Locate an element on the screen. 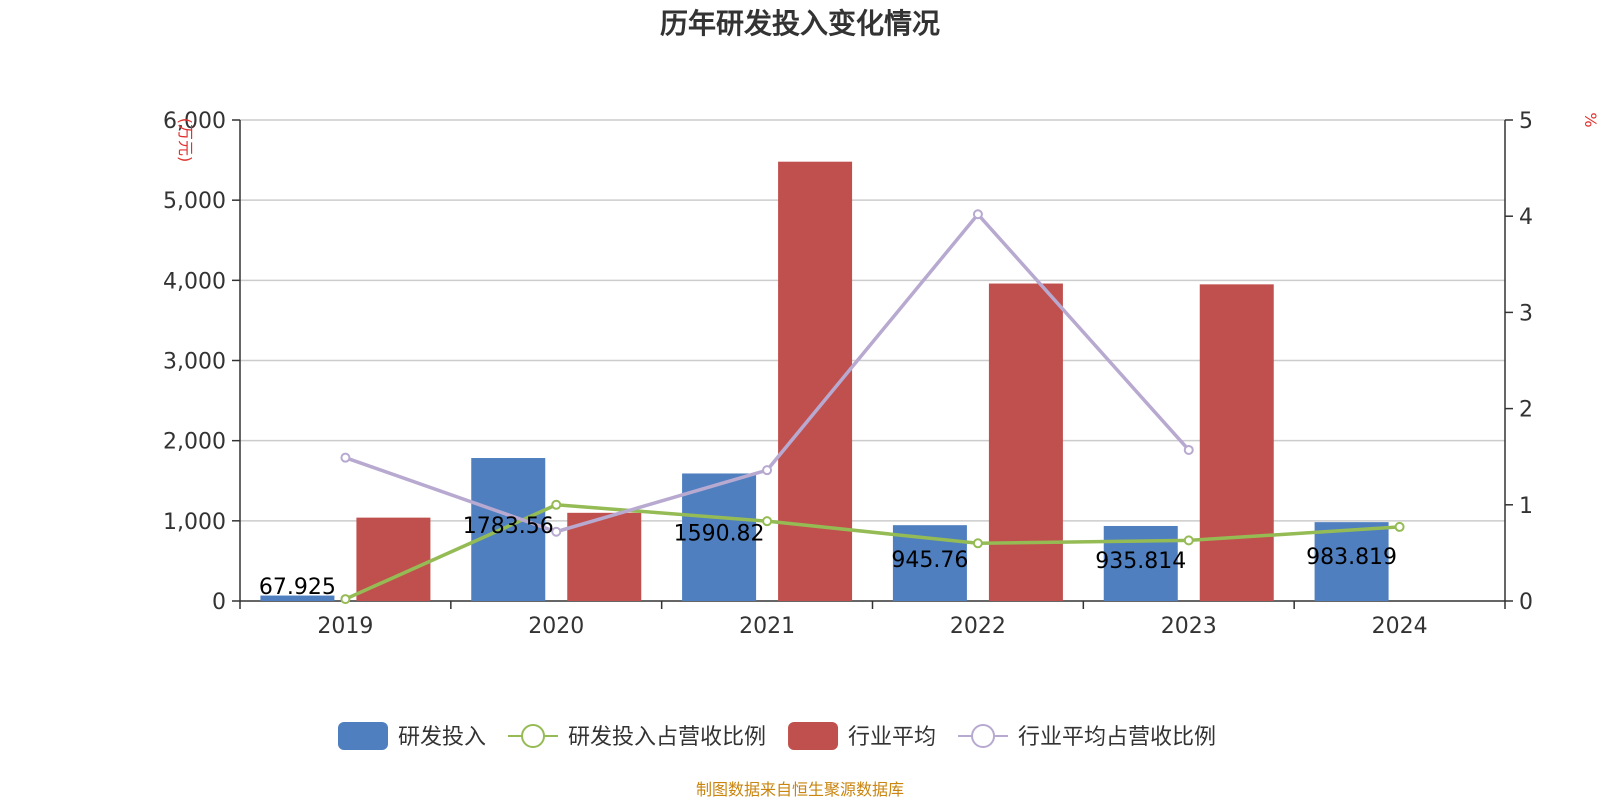 This screenshot has height=804, width=1600. bar-value-label: 983.819 is located at coordinates (1351, 557).